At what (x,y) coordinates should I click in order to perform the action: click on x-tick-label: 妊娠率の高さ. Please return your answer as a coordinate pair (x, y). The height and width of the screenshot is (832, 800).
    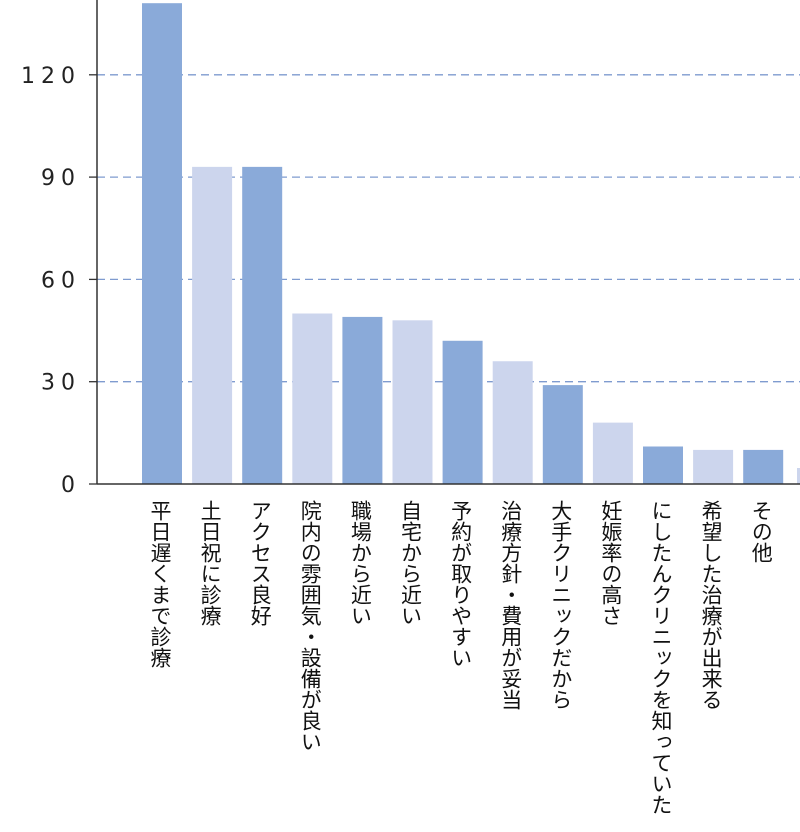
    Looking at the image, I should click on (611, 563).